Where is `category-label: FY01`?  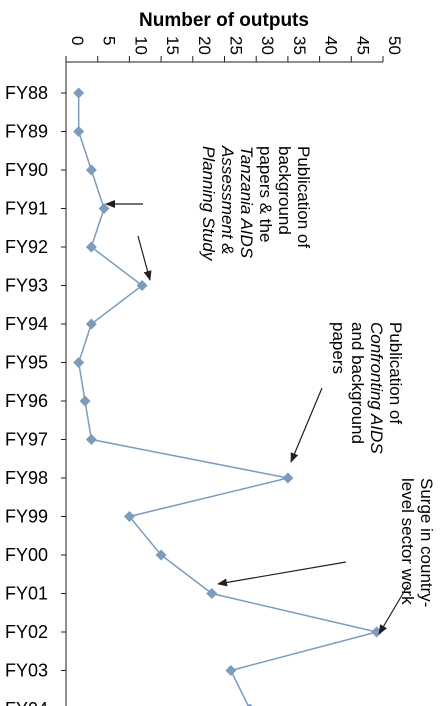 category-label: FY01 is located at coordinates (26, 594).